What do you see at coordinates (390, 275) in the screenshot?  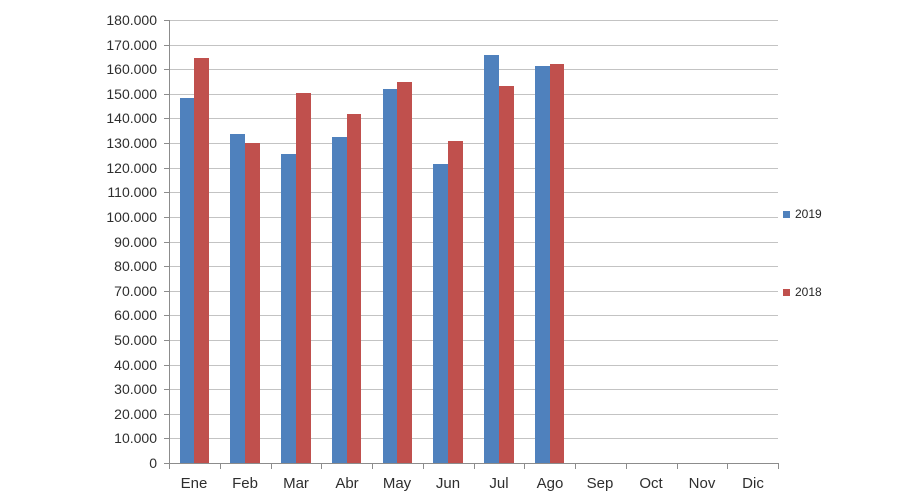 I see `bar-2019-may` at bounding box center [390, 275].